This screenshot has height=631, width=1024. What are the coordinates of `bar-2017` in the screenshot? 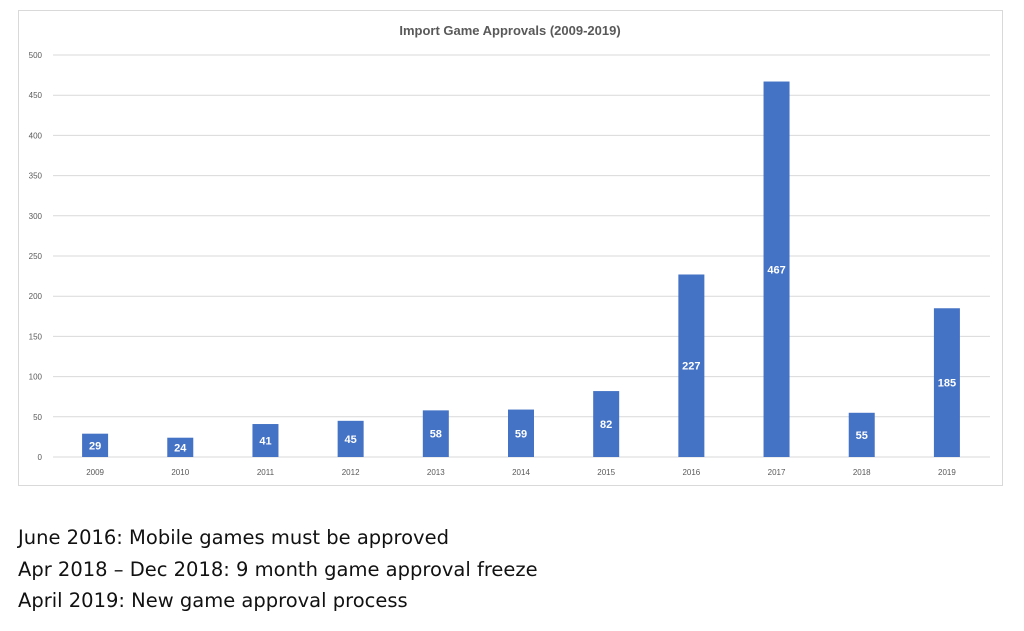 It's located at (776, 269).